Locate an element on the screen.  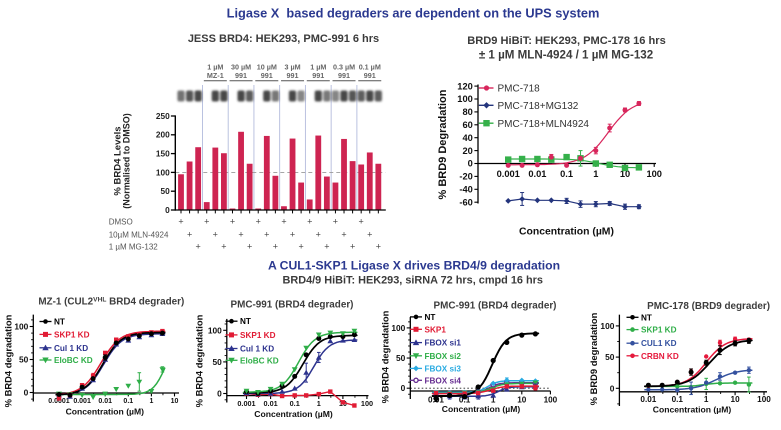
svg-text: % BRD9 Degradation is located at coordinates (443, 144).